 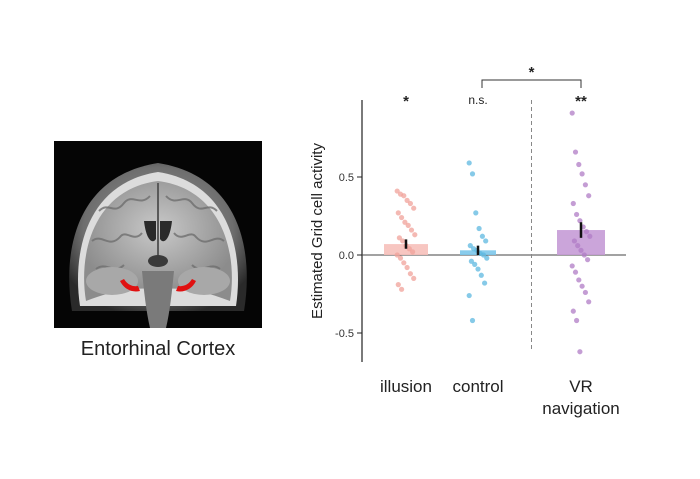 What do you see at coordinates (477, 386) in the screenshot?
I see `category-label: control` at bounding box center [477, 386].